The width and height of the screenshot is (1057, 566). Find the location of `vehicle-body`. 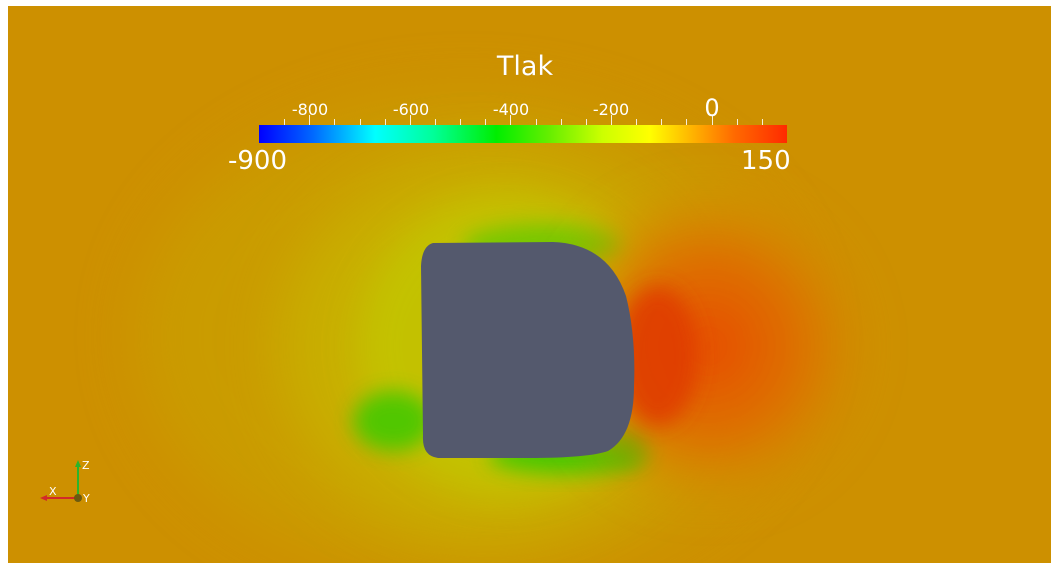

vehicle-body is located at coordinates (528, 350).